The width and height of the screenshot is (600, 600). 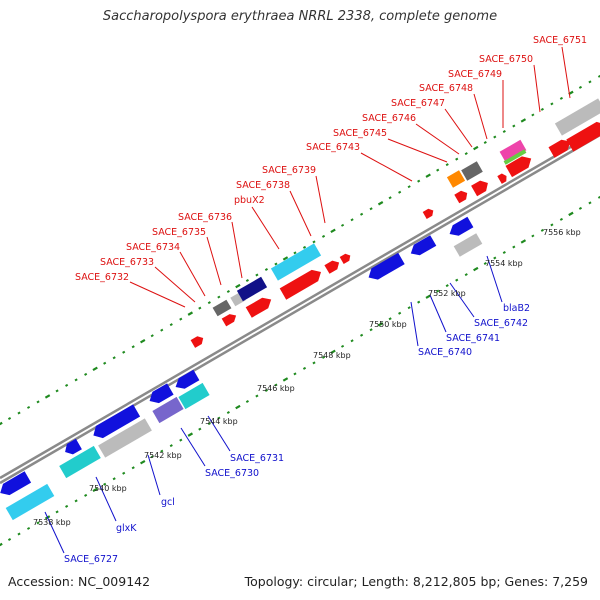 What do you see at coordinates (52, 522) in the screenshot?
I see `kbp-label-7538: 7538 kbp` at bounding box center [52, 522].